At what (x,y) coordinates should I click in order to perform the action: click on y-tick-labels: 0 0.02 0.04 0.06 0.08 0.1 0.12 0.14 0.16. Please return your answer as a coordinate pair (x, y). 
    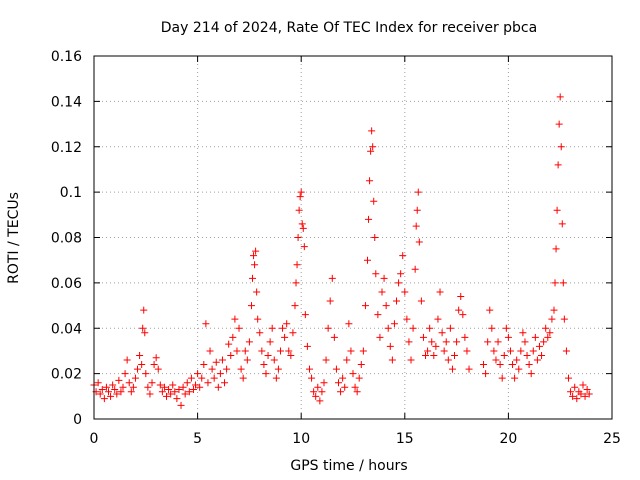
    Looking at the image, I should click on (66, 238).